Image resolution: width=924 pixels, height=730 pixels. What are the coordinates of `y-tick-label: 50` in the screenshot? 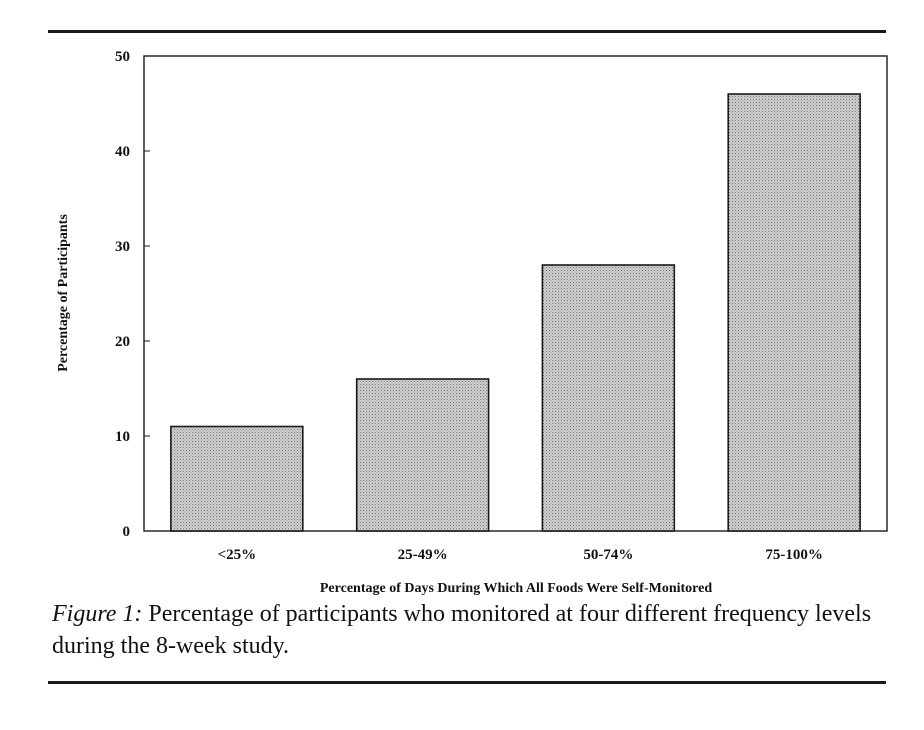 It's located at (122, 57).